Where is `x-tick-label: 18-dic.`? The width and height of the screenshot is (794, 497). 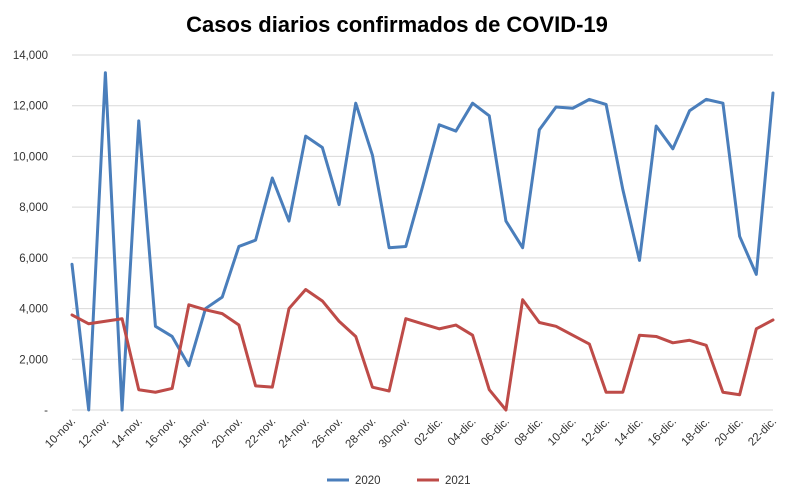 x-tick-label: 18-dic. is located at coordinates (695, 432).